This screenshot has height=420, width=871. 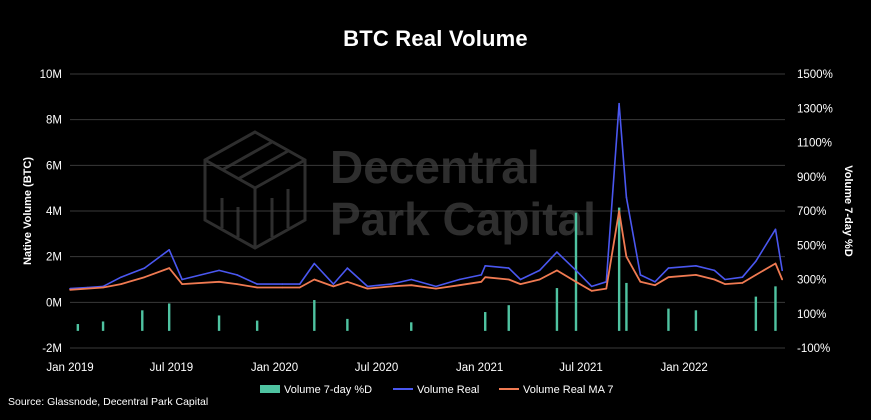 What do you see at coordinates (435, 38) in the screenshot?
I see `chart-title: BTC Real Volume` at bounding box center [435, 38].